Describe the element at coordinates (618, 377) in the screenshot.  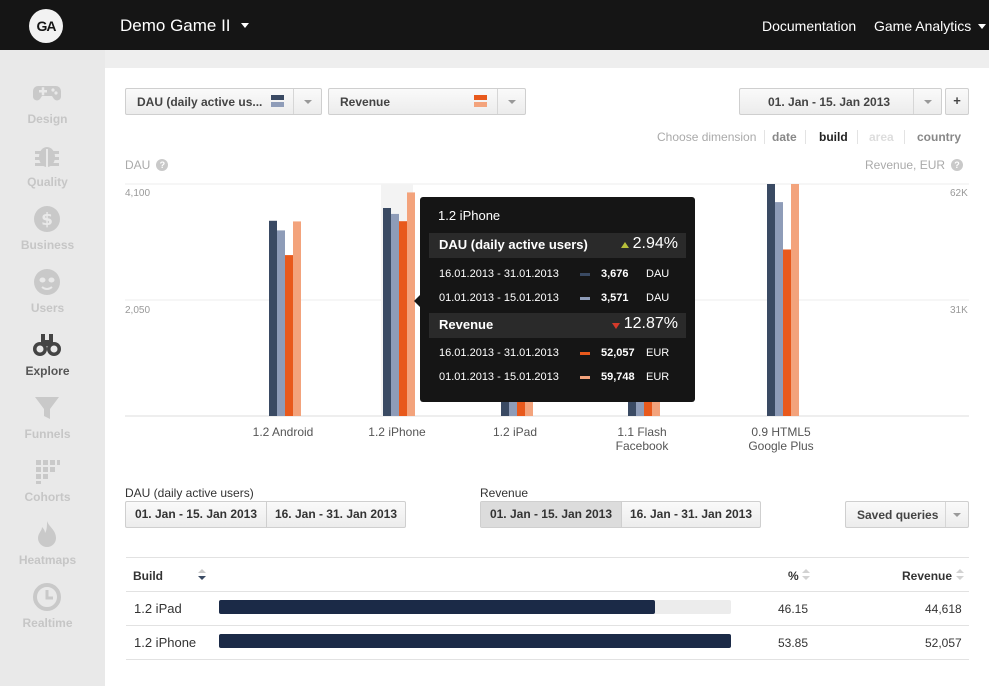
I see `tooltip-value: 59,748` at that location.